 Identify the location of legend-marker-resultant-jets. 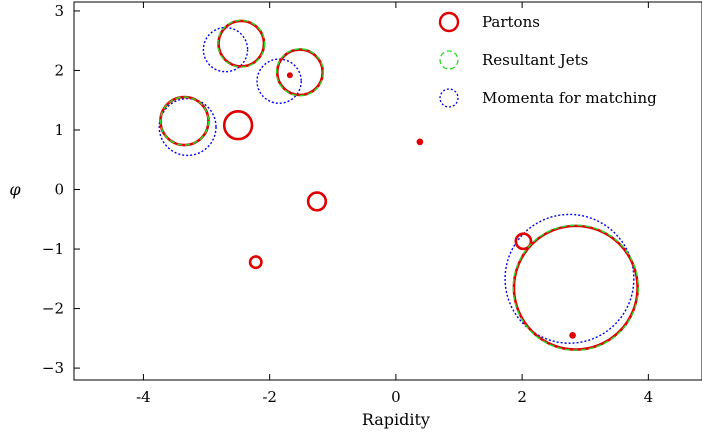
(449, 60).